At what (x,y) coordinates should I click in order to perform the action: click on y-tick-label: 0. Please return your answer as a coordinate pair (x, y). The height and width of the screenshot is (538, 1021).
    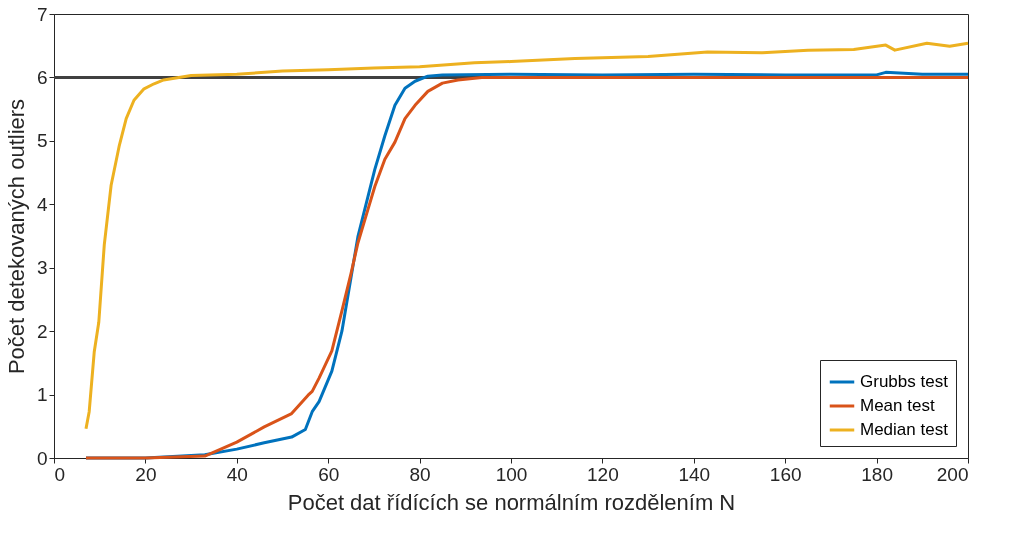
    Looking at the image, I should click on (42, 458).